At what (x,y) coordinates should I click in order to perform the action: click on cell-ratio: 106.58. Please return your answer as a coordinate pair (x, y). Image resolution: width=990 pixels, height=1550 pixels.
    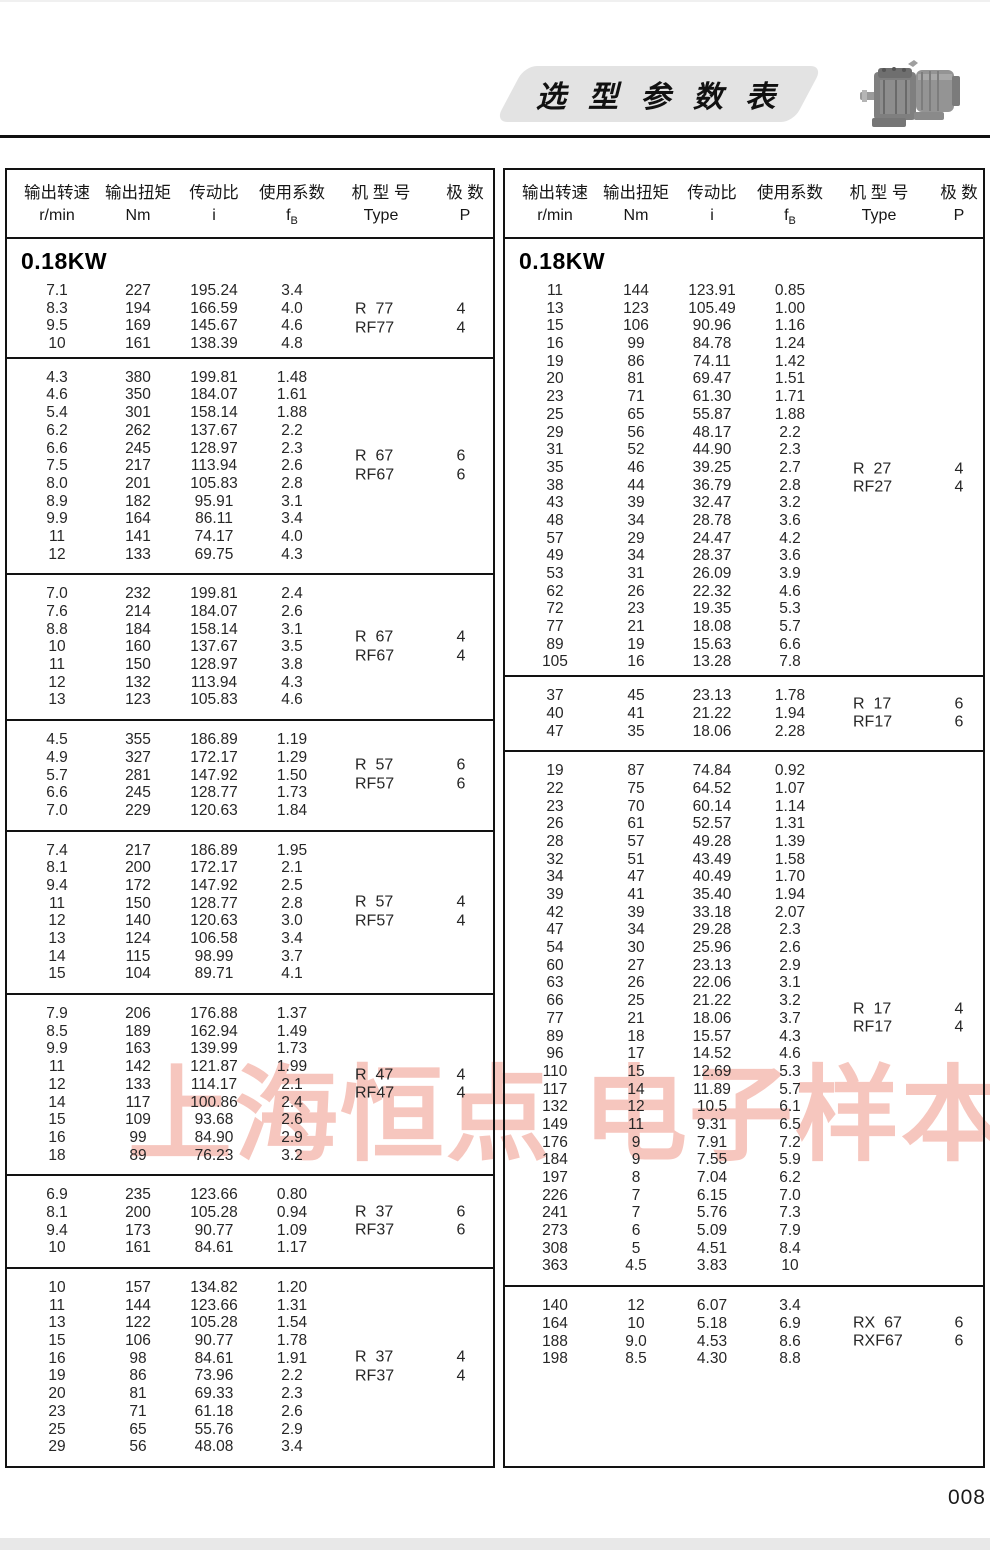
    Looking at the image, I should click on (214, 938).